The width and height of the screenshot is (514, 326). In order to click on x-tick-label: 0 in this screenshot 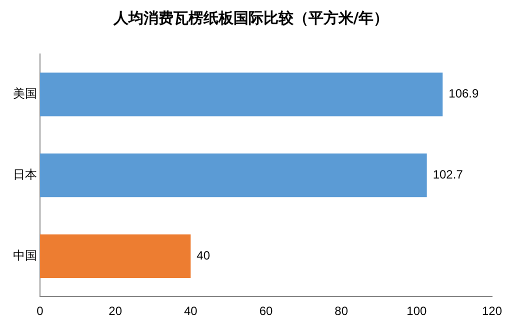, I will do `click(40, 311)`.